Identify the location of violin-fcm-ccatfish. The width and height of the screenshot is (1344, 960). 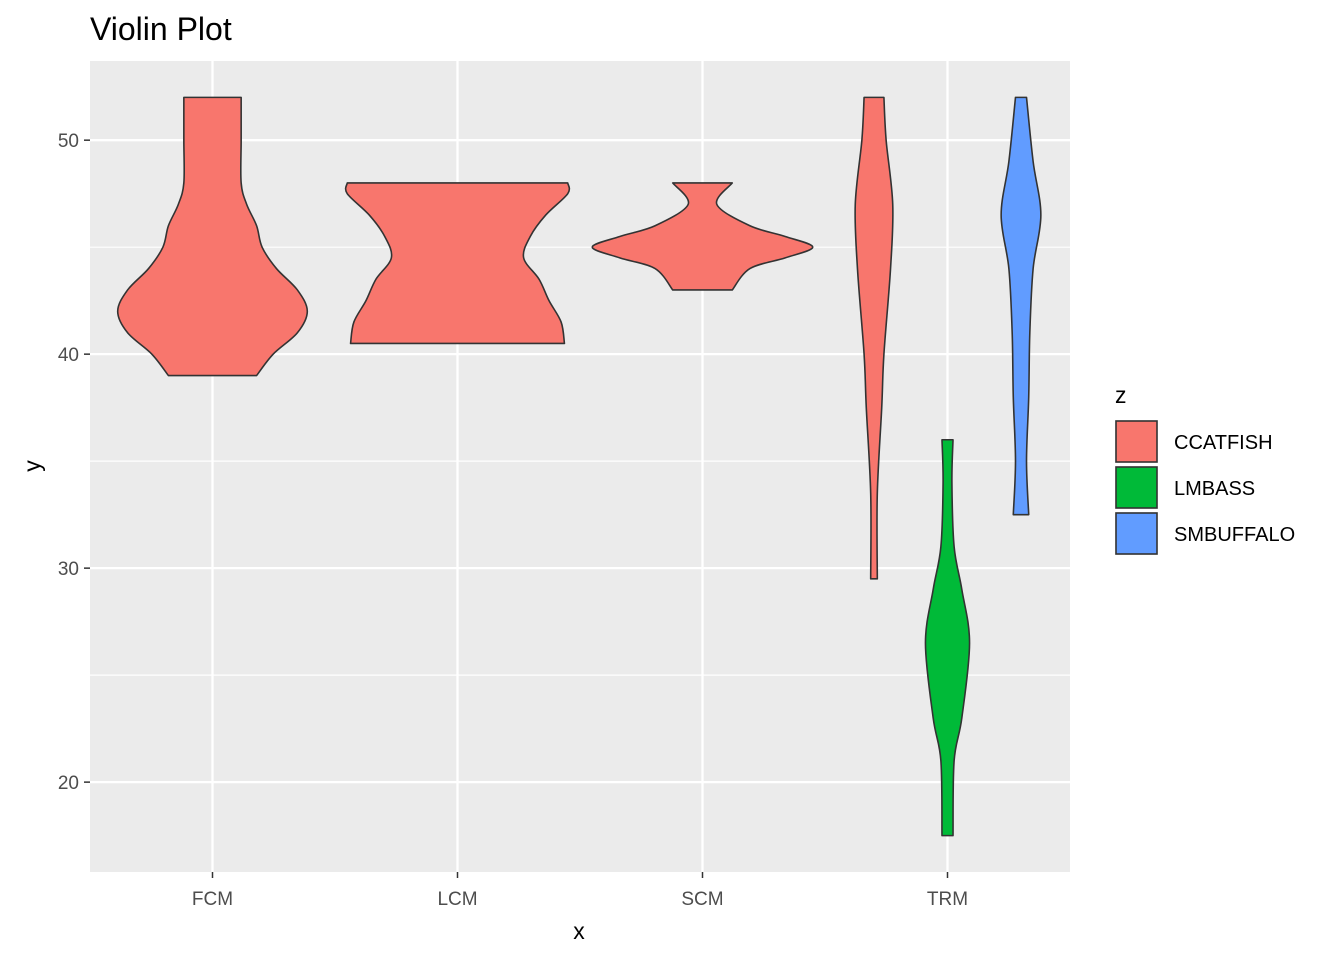
(212, 236).